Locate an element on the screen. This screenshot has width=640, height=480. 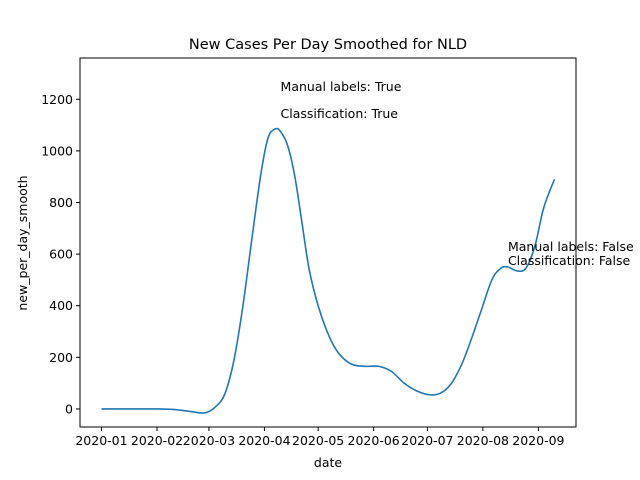
x-tick-label: 2020-01 is located at coordinates (101, 440).